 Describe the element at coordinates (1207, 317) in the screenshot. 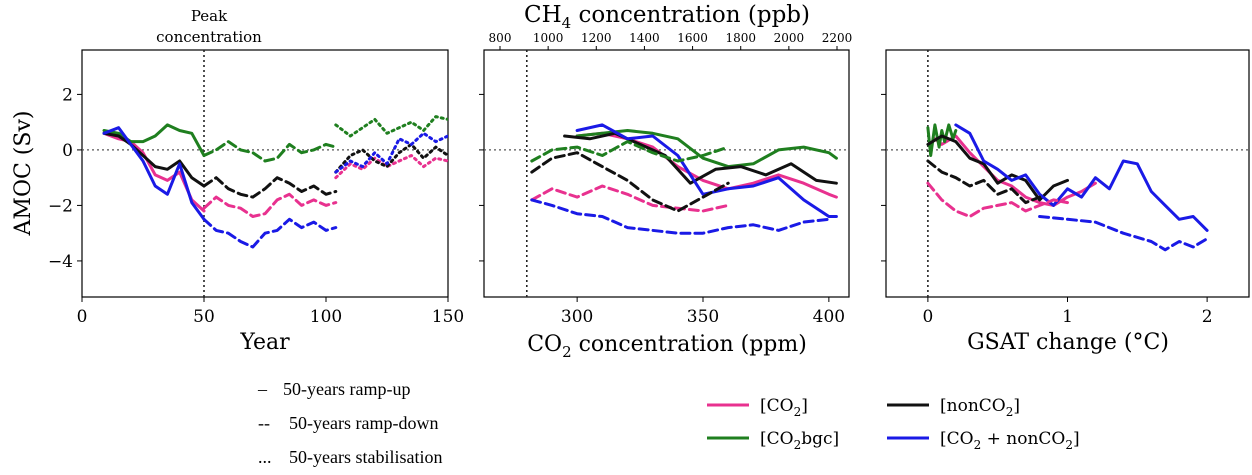

I see `right-xtick-label-2: 2` at that location.